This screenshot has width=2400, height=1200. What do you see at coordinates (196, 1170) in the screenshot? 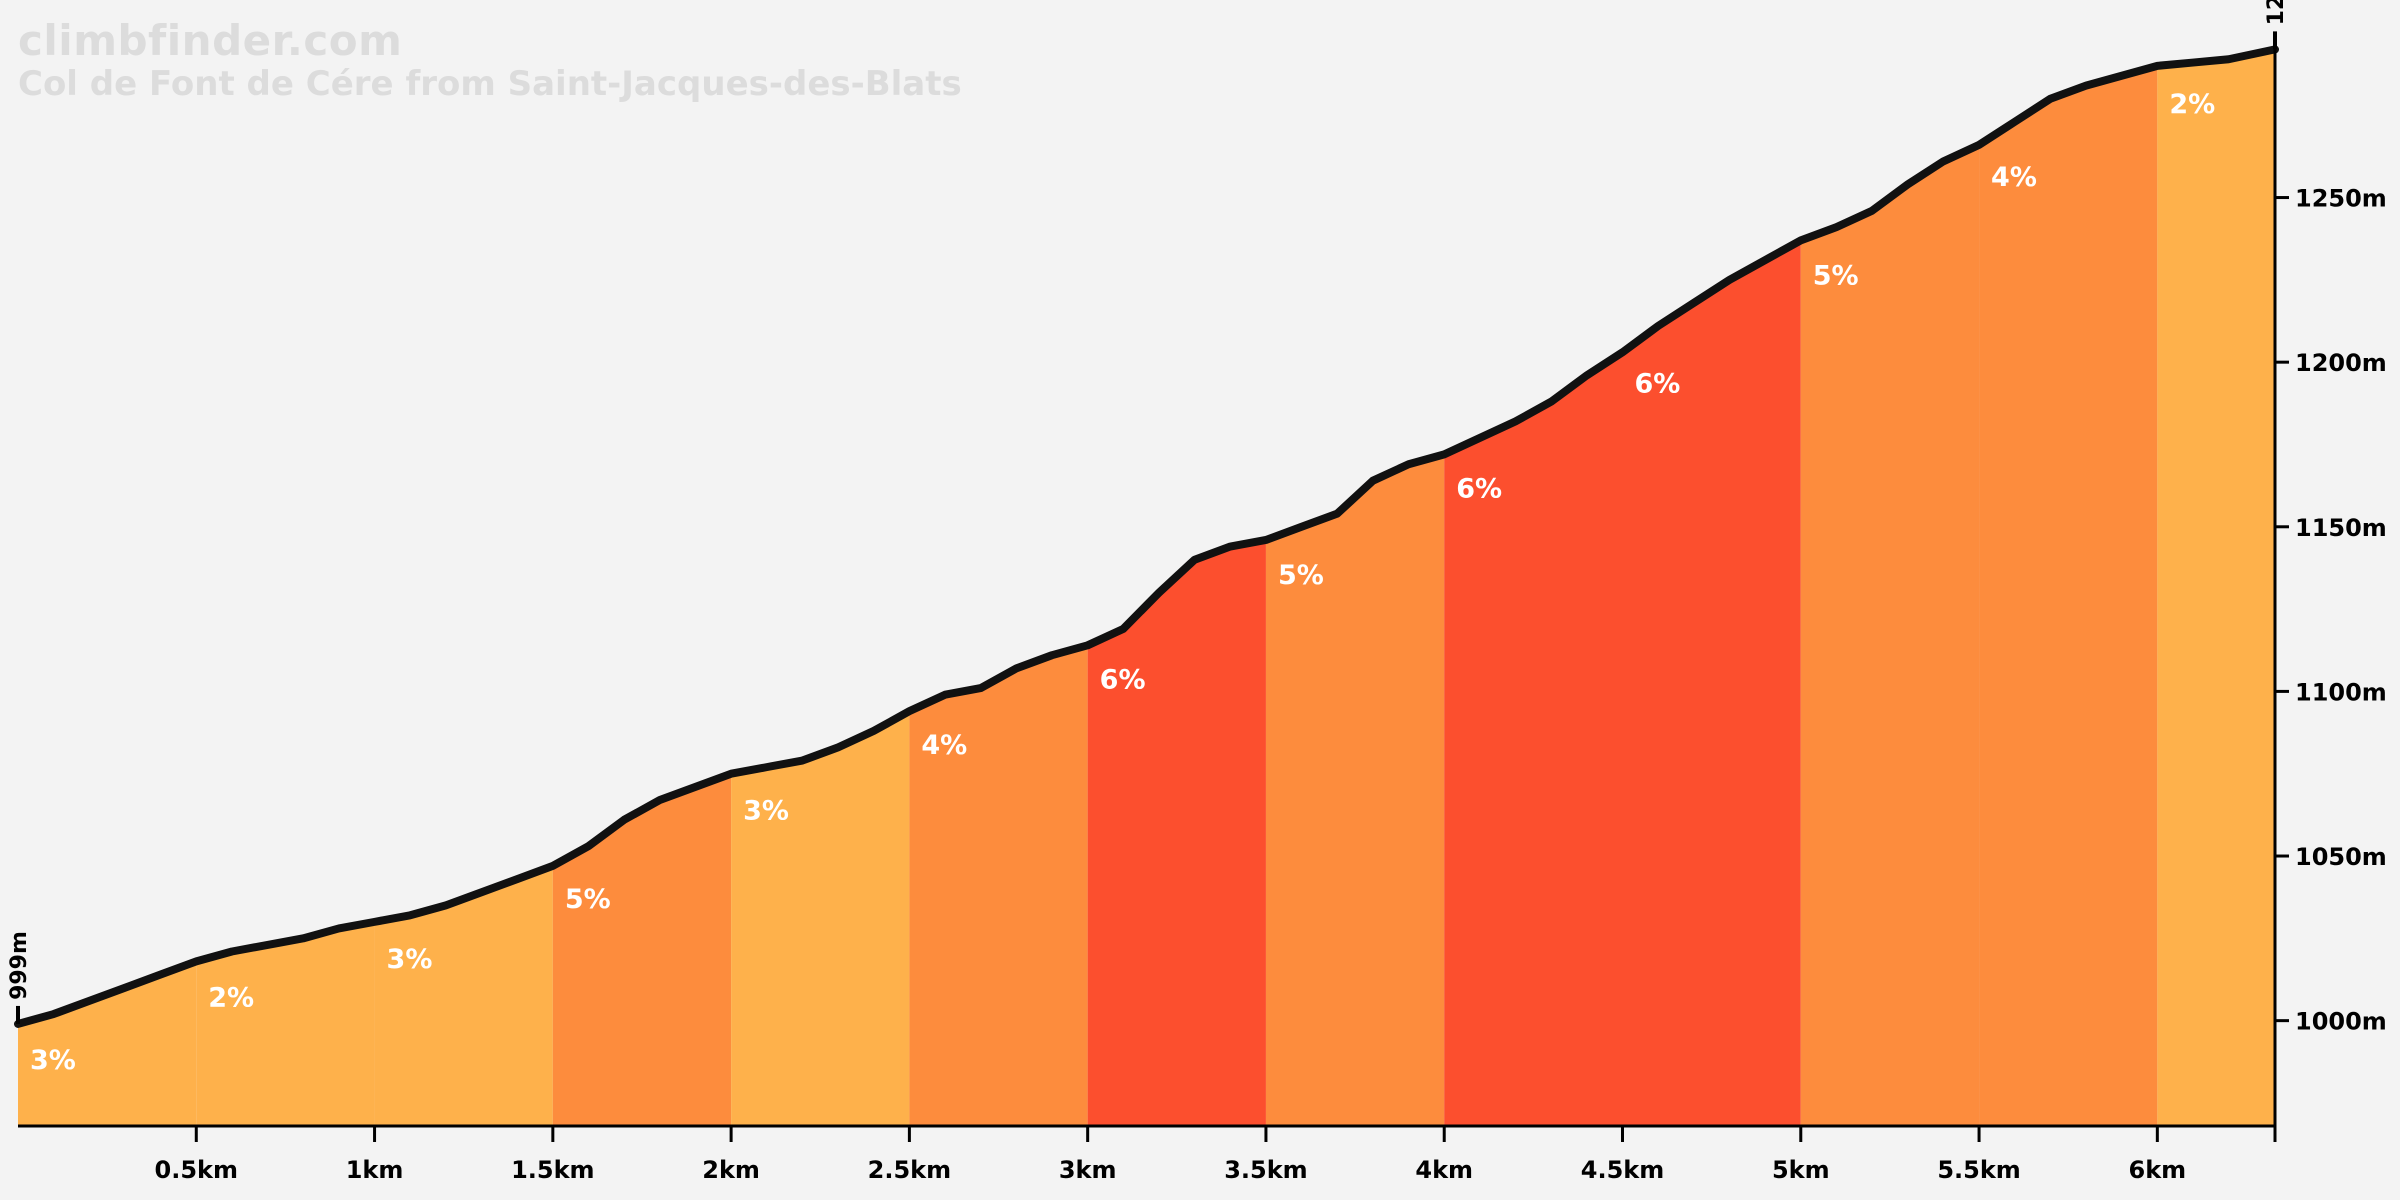
I see `x-tick-label-0: 0.5km` at bounding box center [196, 1170].